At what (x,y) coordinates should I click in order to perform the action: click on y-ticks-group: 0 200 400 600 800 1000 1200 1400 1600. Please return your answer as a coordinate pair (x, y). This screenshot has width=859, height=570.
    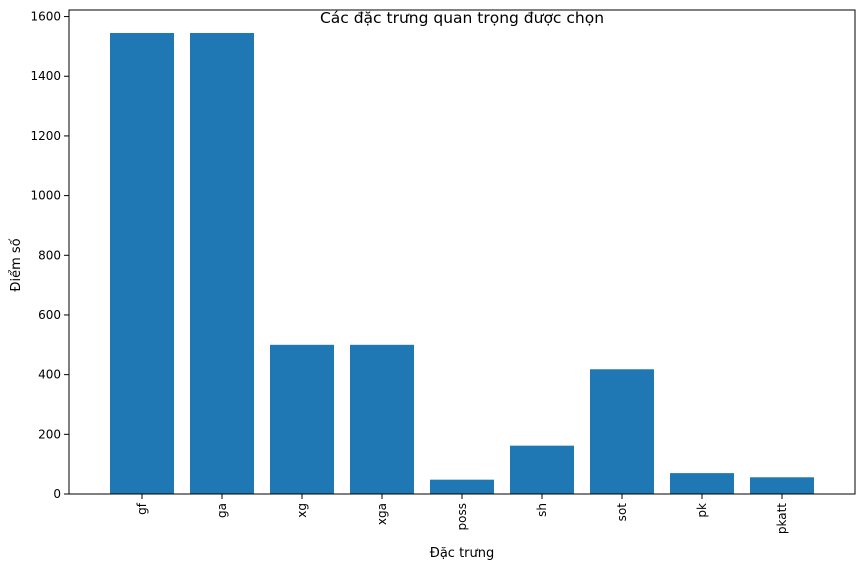
    Looking at the image, I should click on (49, 255).